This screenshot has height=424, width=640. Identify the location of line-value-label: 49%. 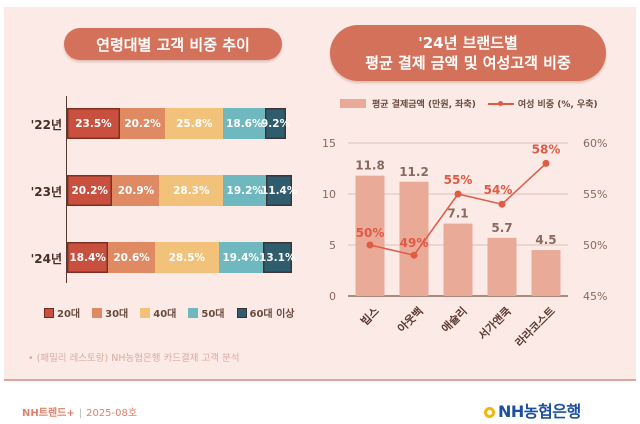
(414, 243).